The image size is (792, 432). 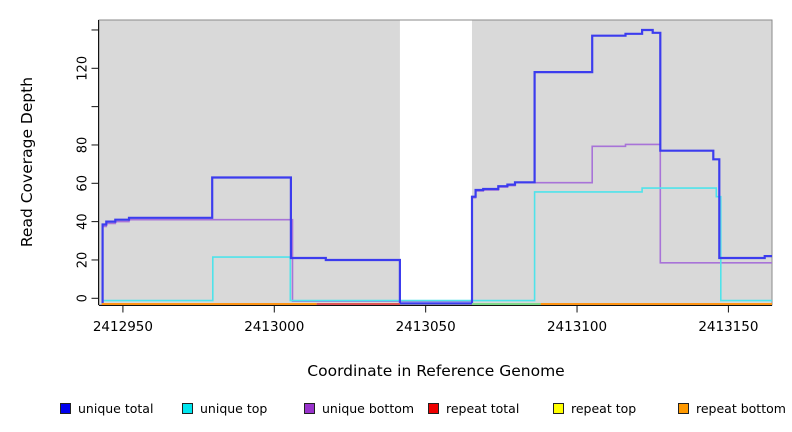 I want to click on legend-label: unique total, so click(x=116, y=408).